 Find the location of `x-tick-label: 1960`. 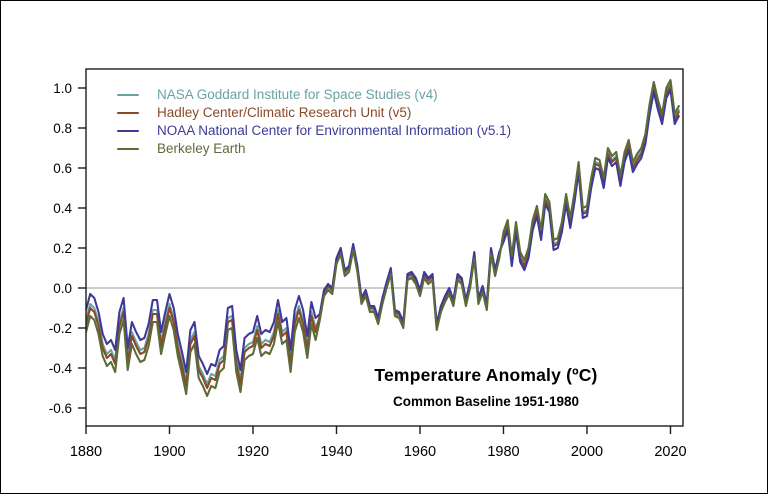

x-tick-label: 1960 is located at coordinates (420, 452).